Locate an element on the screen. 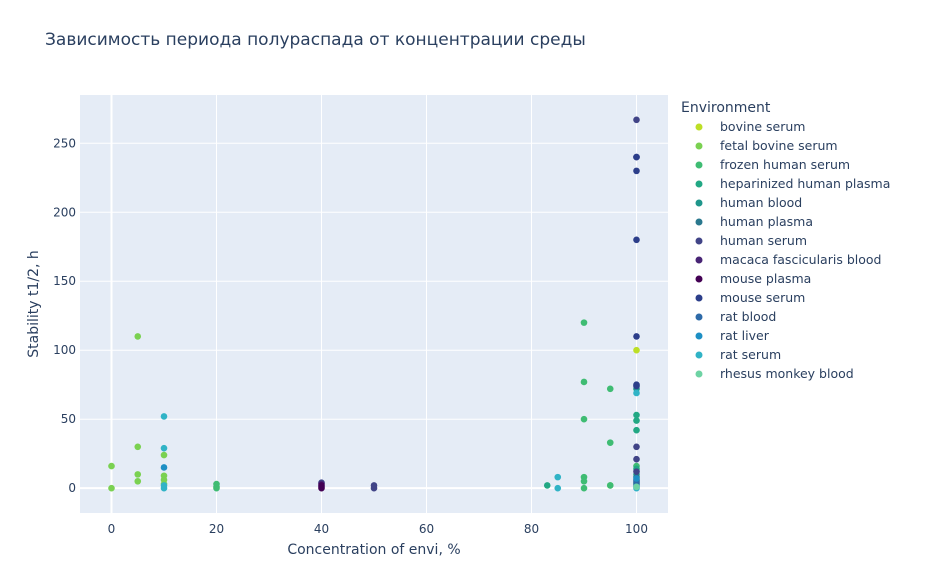  legend-item-fetal-bovine-serum: fetal bovine serum is located at coordinates (766, 145).